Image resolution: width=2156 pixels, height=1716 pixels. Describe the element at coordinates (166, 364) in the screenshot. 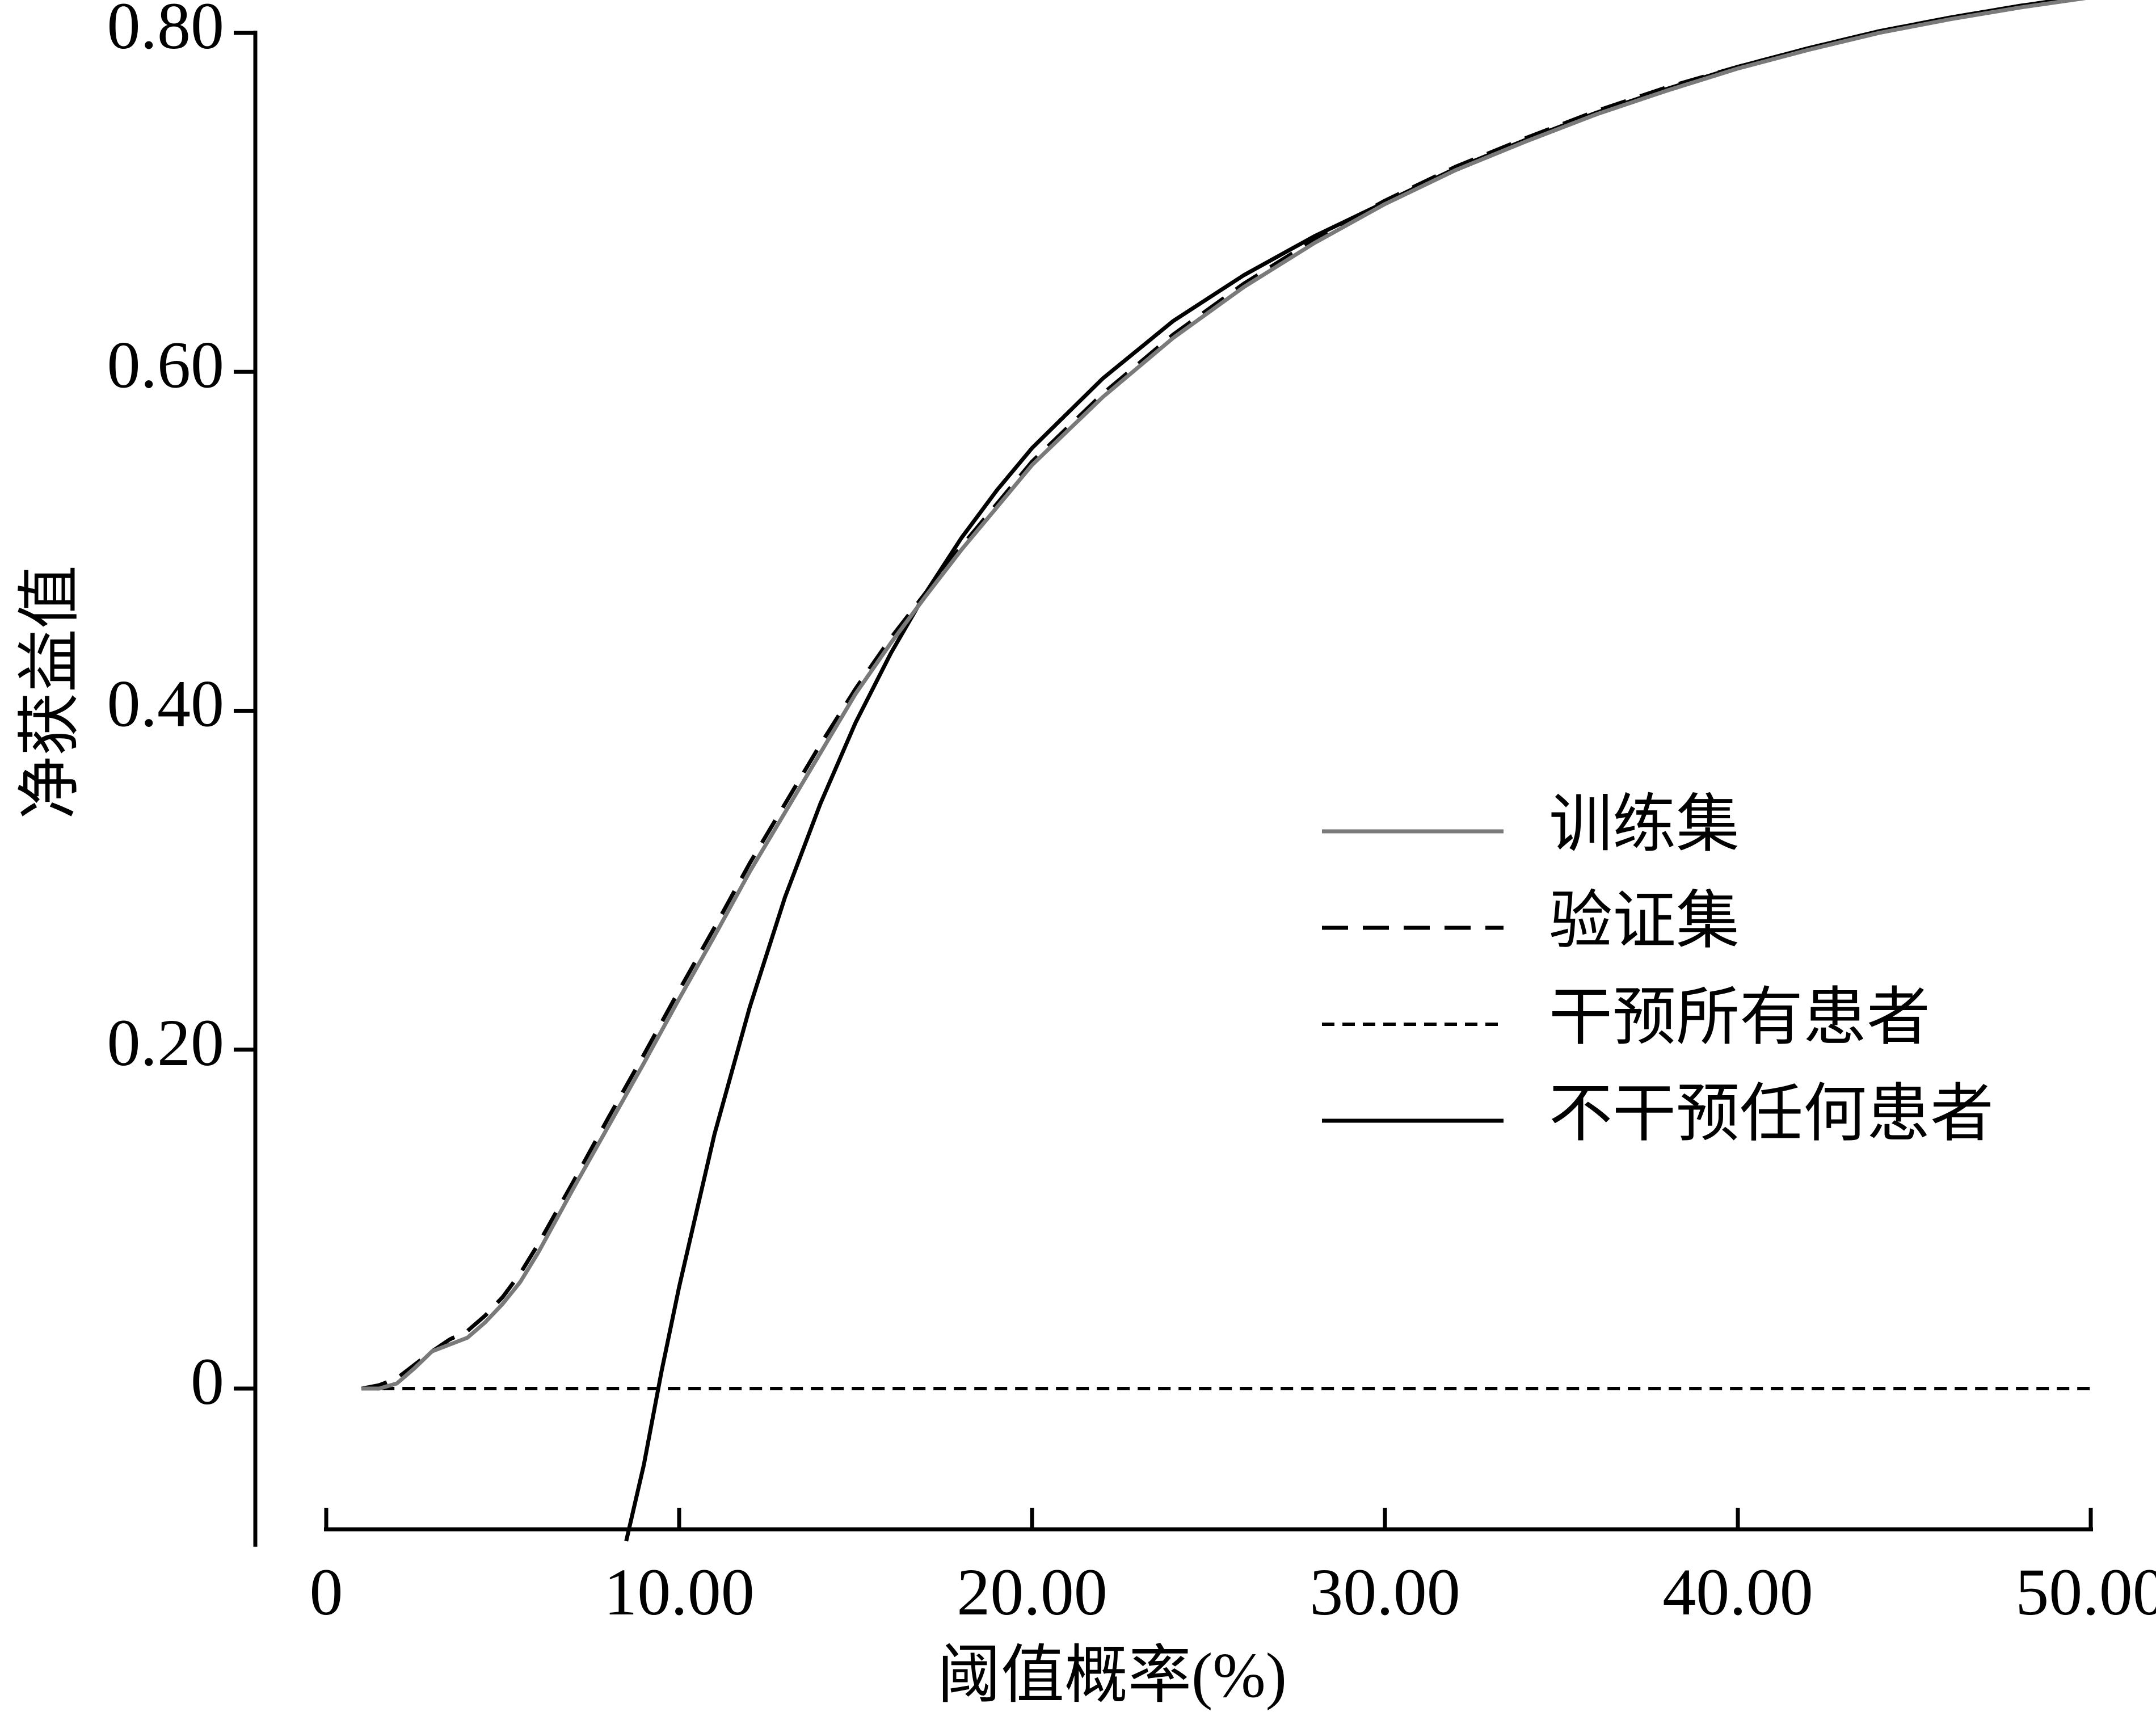

I see `y-tick-label: 0.60` at that location.